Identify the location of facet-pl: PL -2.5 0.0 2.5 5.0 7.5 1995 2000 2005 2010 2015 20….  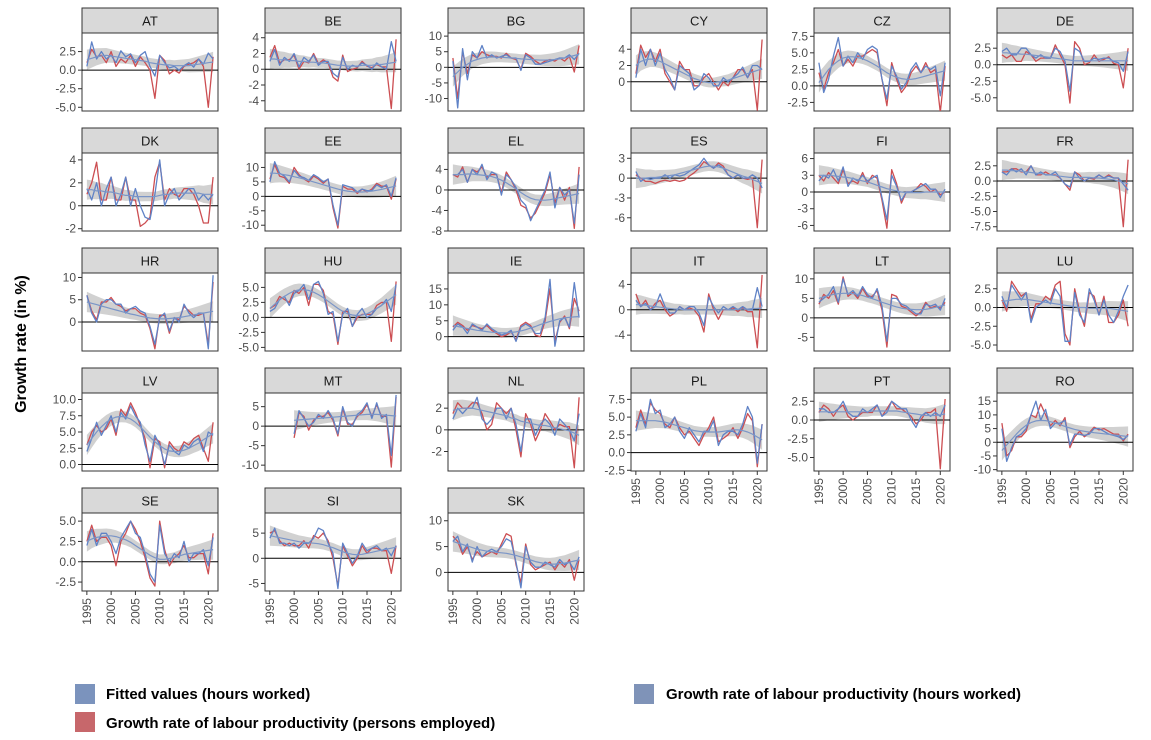
(686, 436).